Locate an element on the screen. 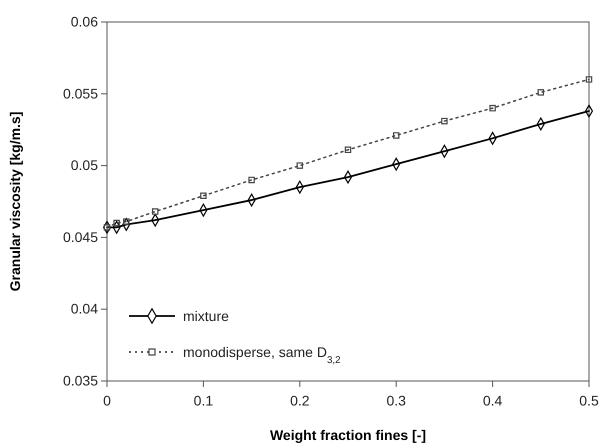 The width and height of the screenshot is (603, 446). y-tick-label: 0.035 is located at coordinates (80, 380).